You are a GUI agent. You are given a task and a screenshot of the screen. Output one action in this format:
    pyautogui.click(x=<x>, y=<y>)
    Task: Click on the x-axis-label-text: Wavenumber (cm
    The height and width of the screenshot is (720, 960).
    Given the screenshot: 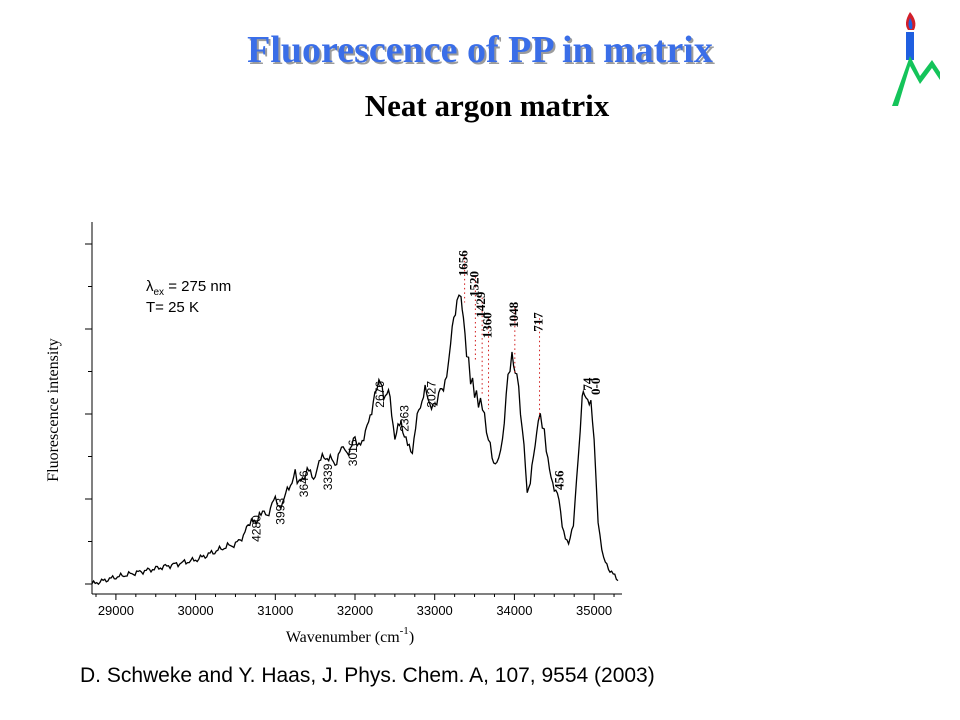 What is the action you would take?
    pyautogui.click(x=343, y=637)
    